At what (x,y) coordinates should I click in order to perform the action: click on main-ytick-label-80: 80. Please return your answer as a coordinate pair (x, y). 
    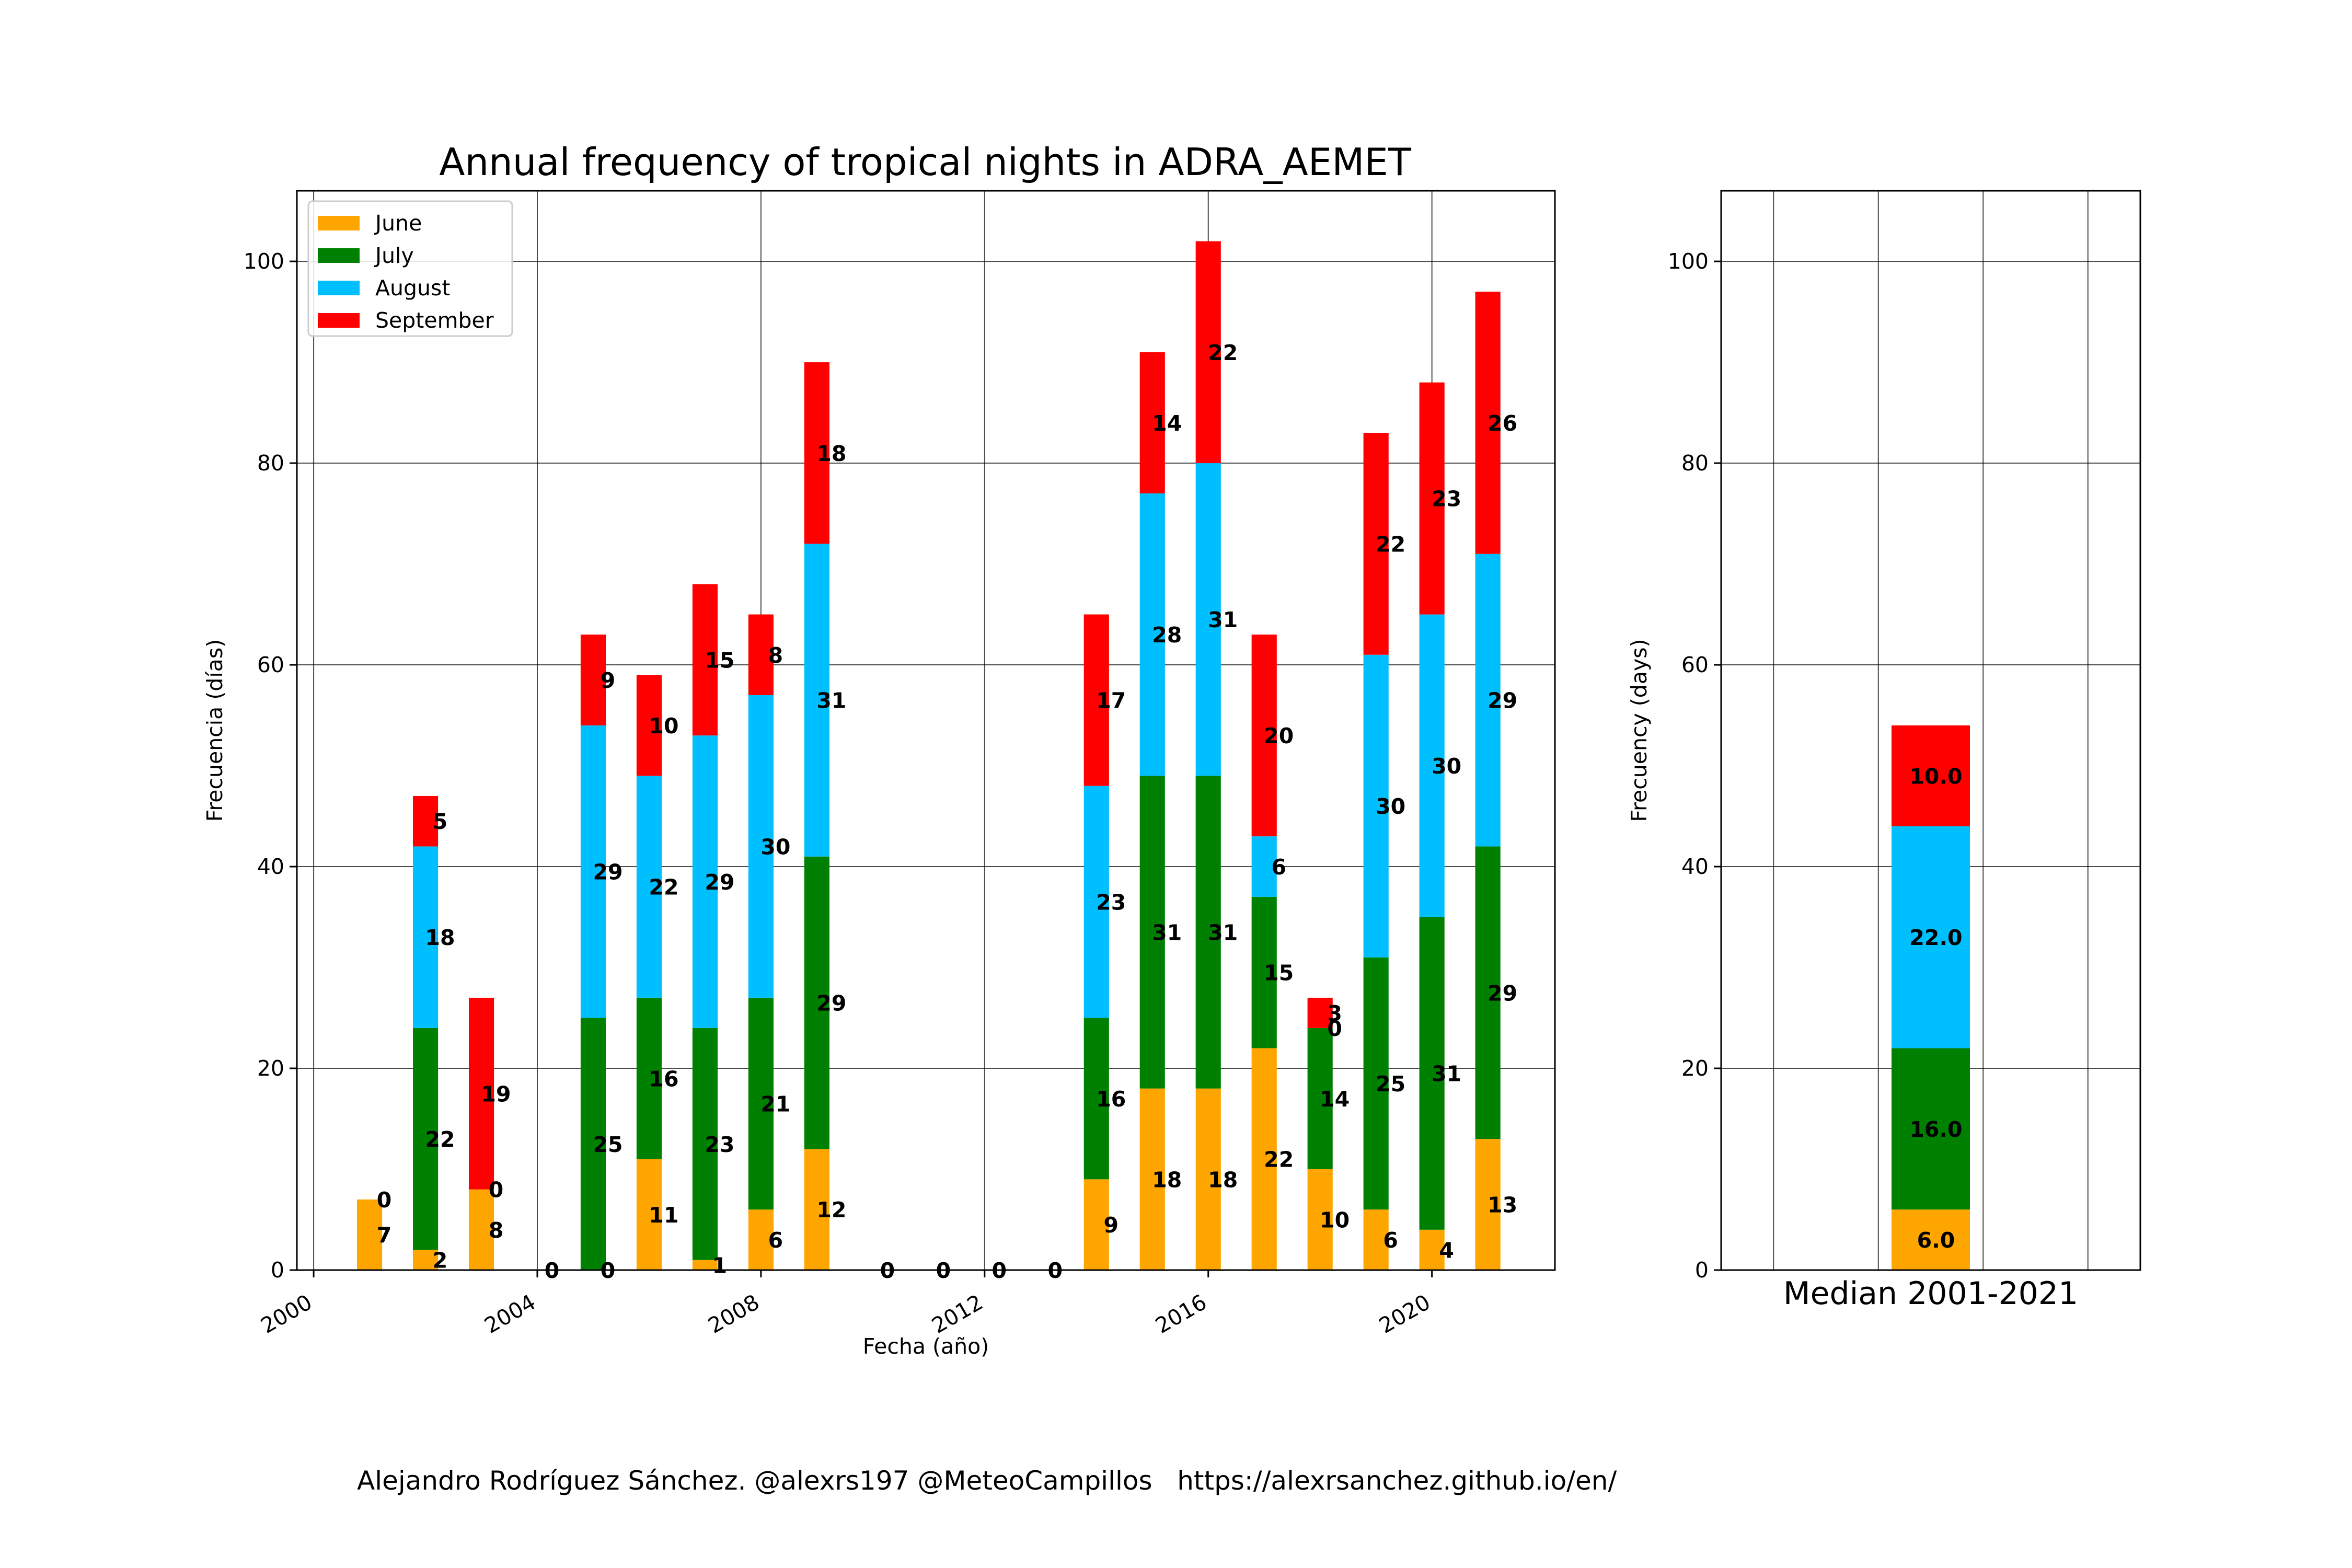
    Looking at the image, I should click on (270, 463).